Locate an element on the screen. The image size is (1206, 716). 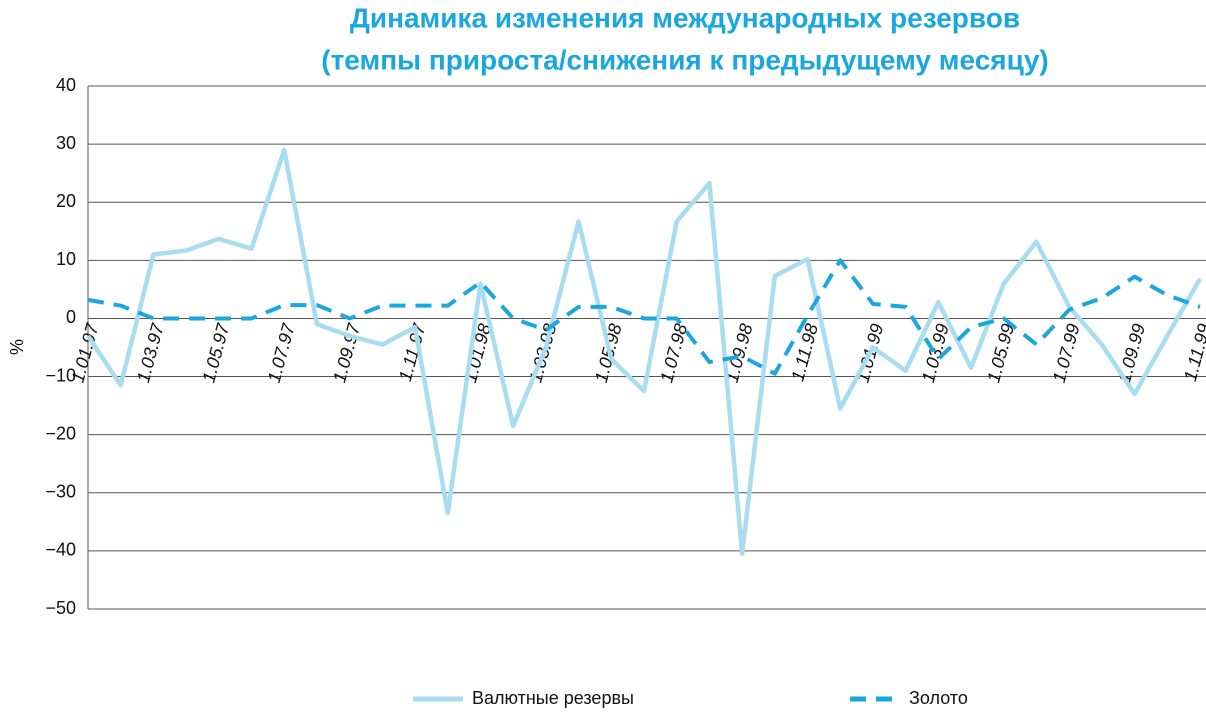
x-tick-label: 1.11.99 is located at coordinates (1193, 353).